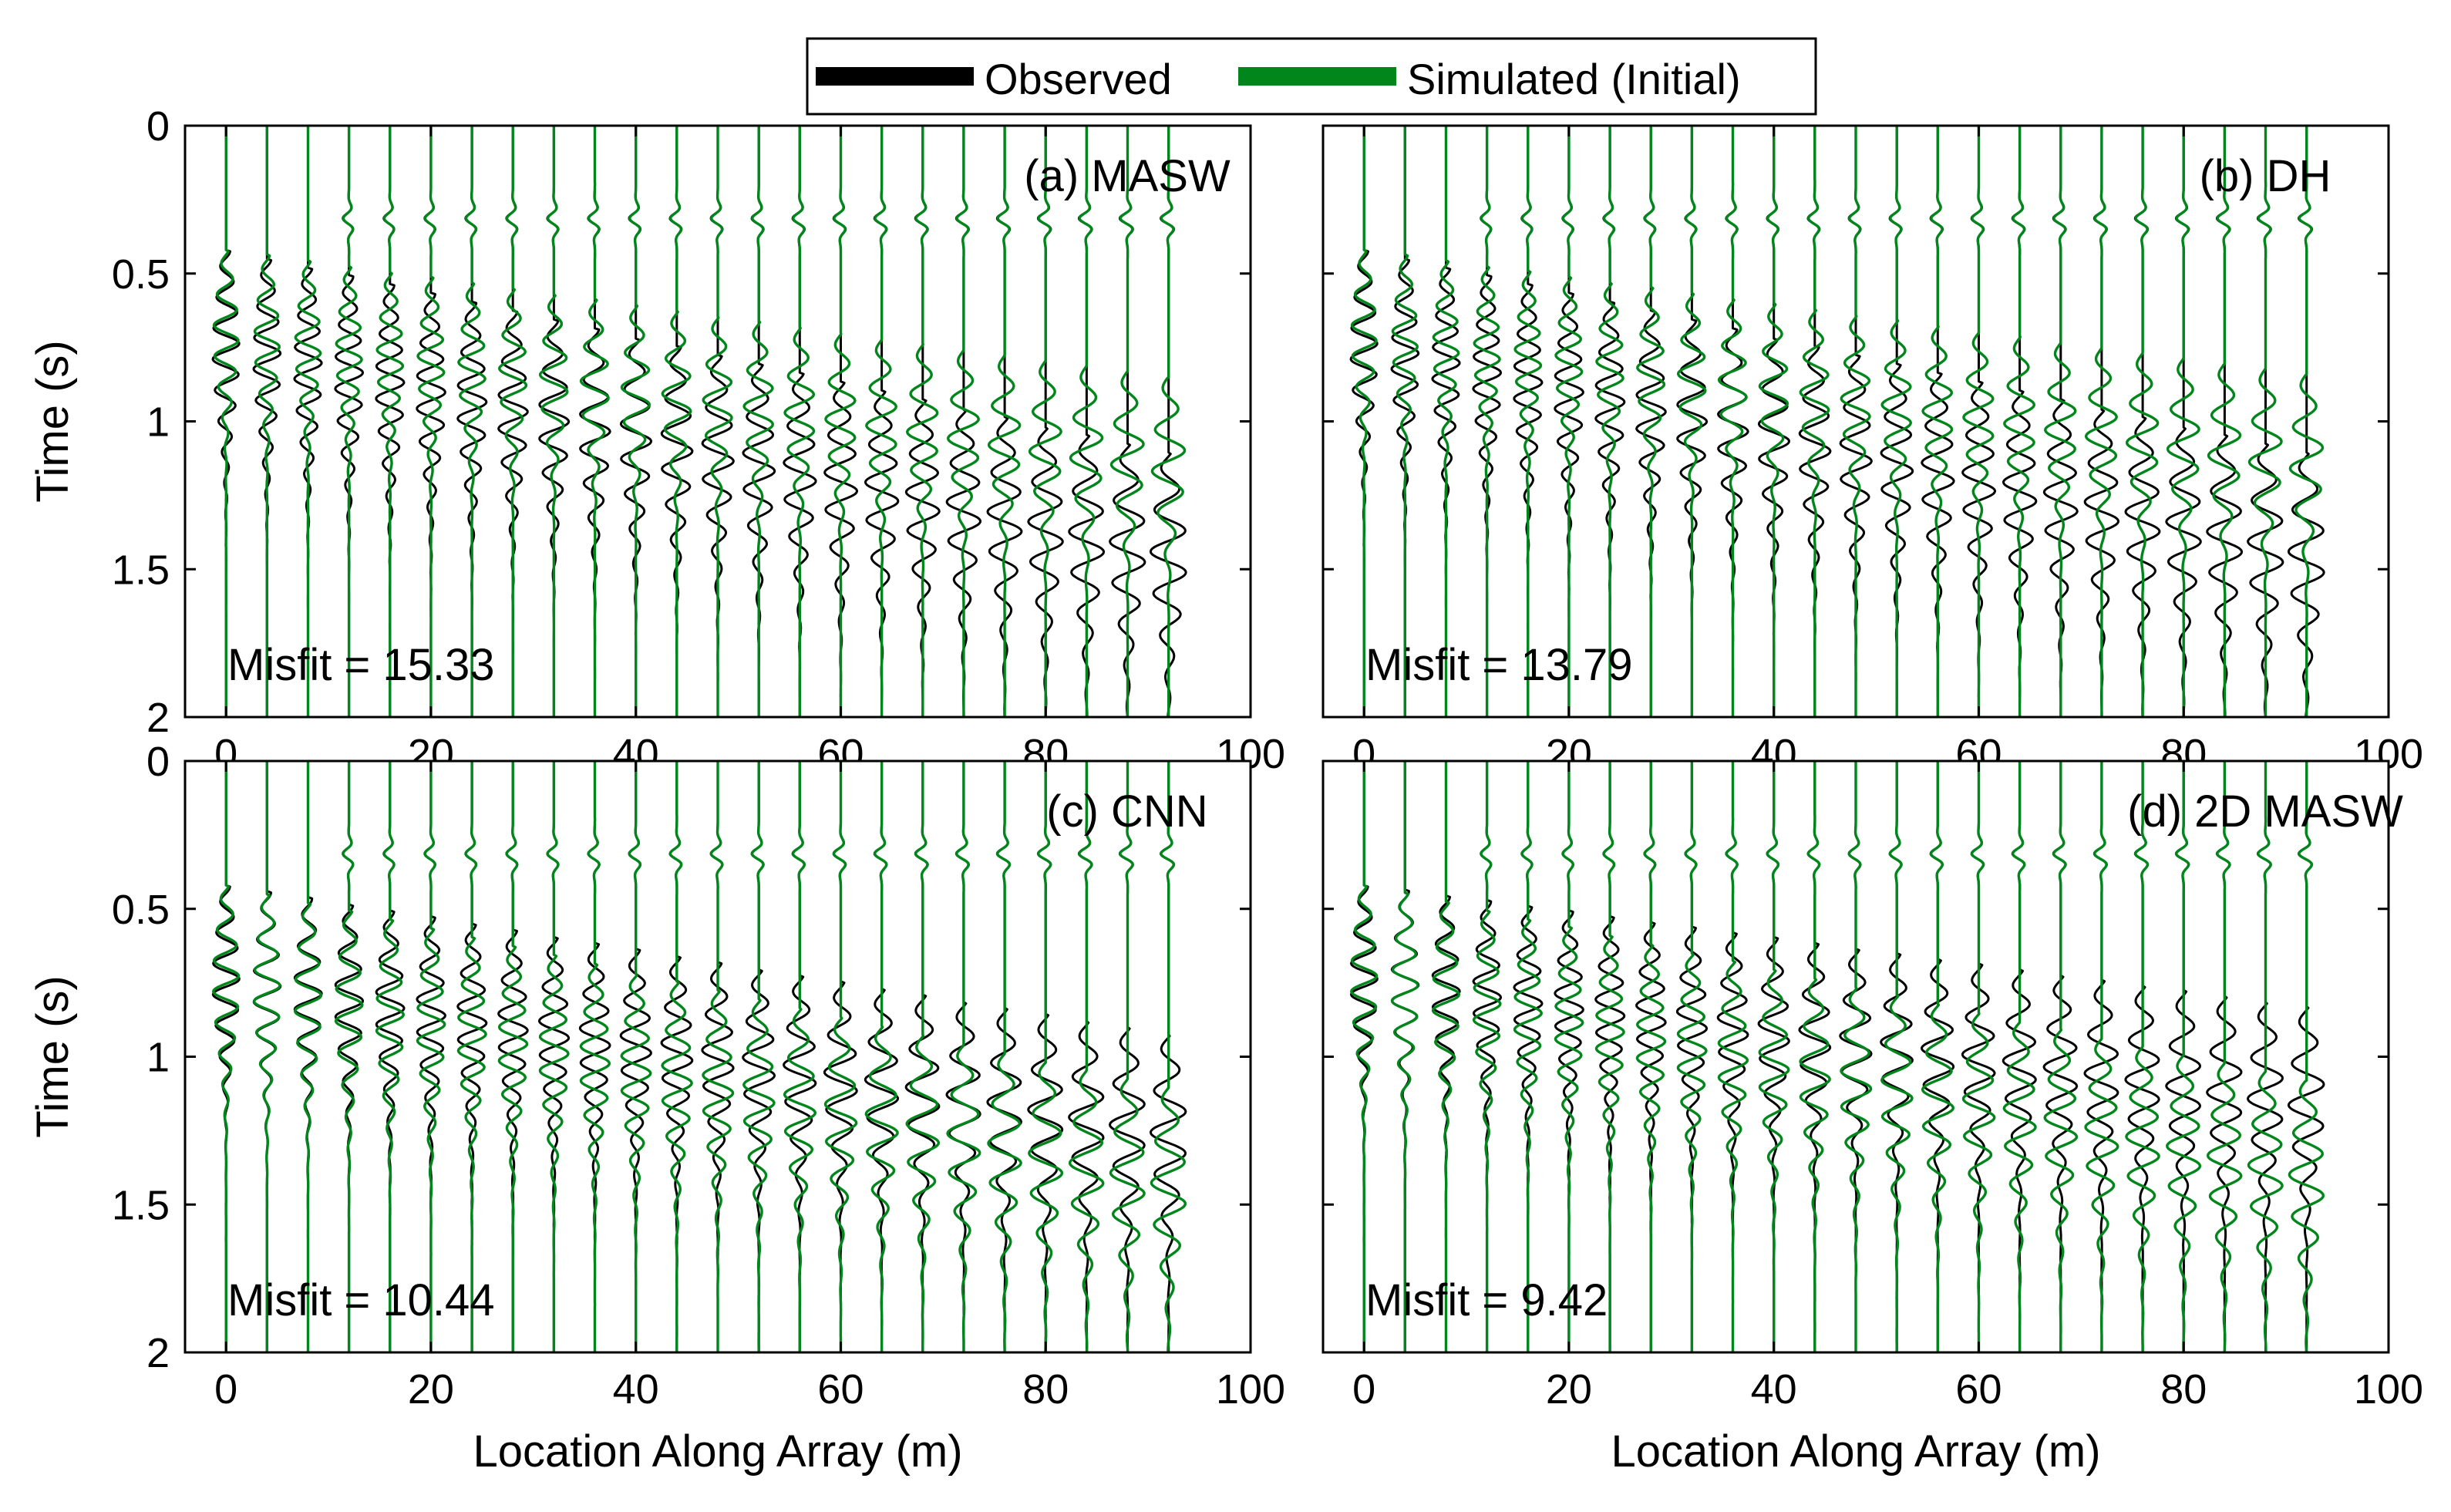  I want to click on y-tick-label: 0, so click(158, 762).